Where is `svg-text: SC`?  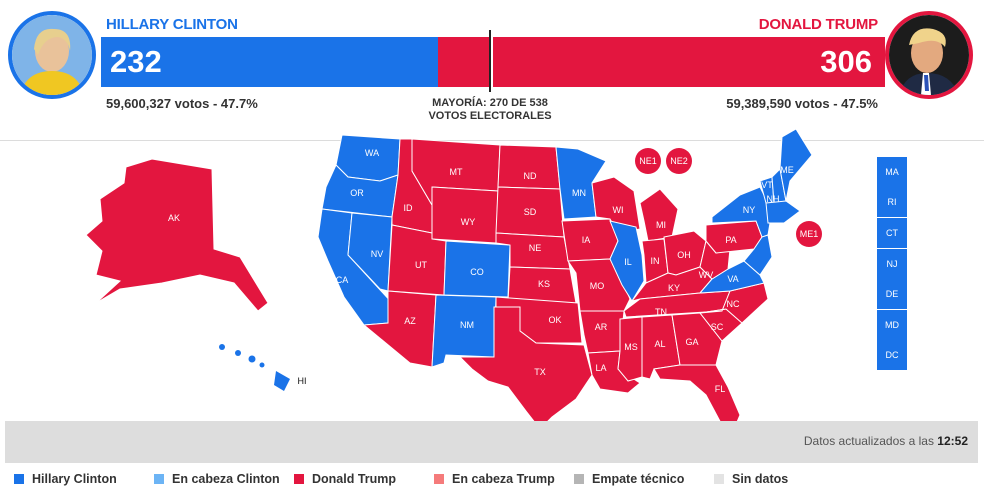 svg-text: SC is located at coordinates (717, 327).